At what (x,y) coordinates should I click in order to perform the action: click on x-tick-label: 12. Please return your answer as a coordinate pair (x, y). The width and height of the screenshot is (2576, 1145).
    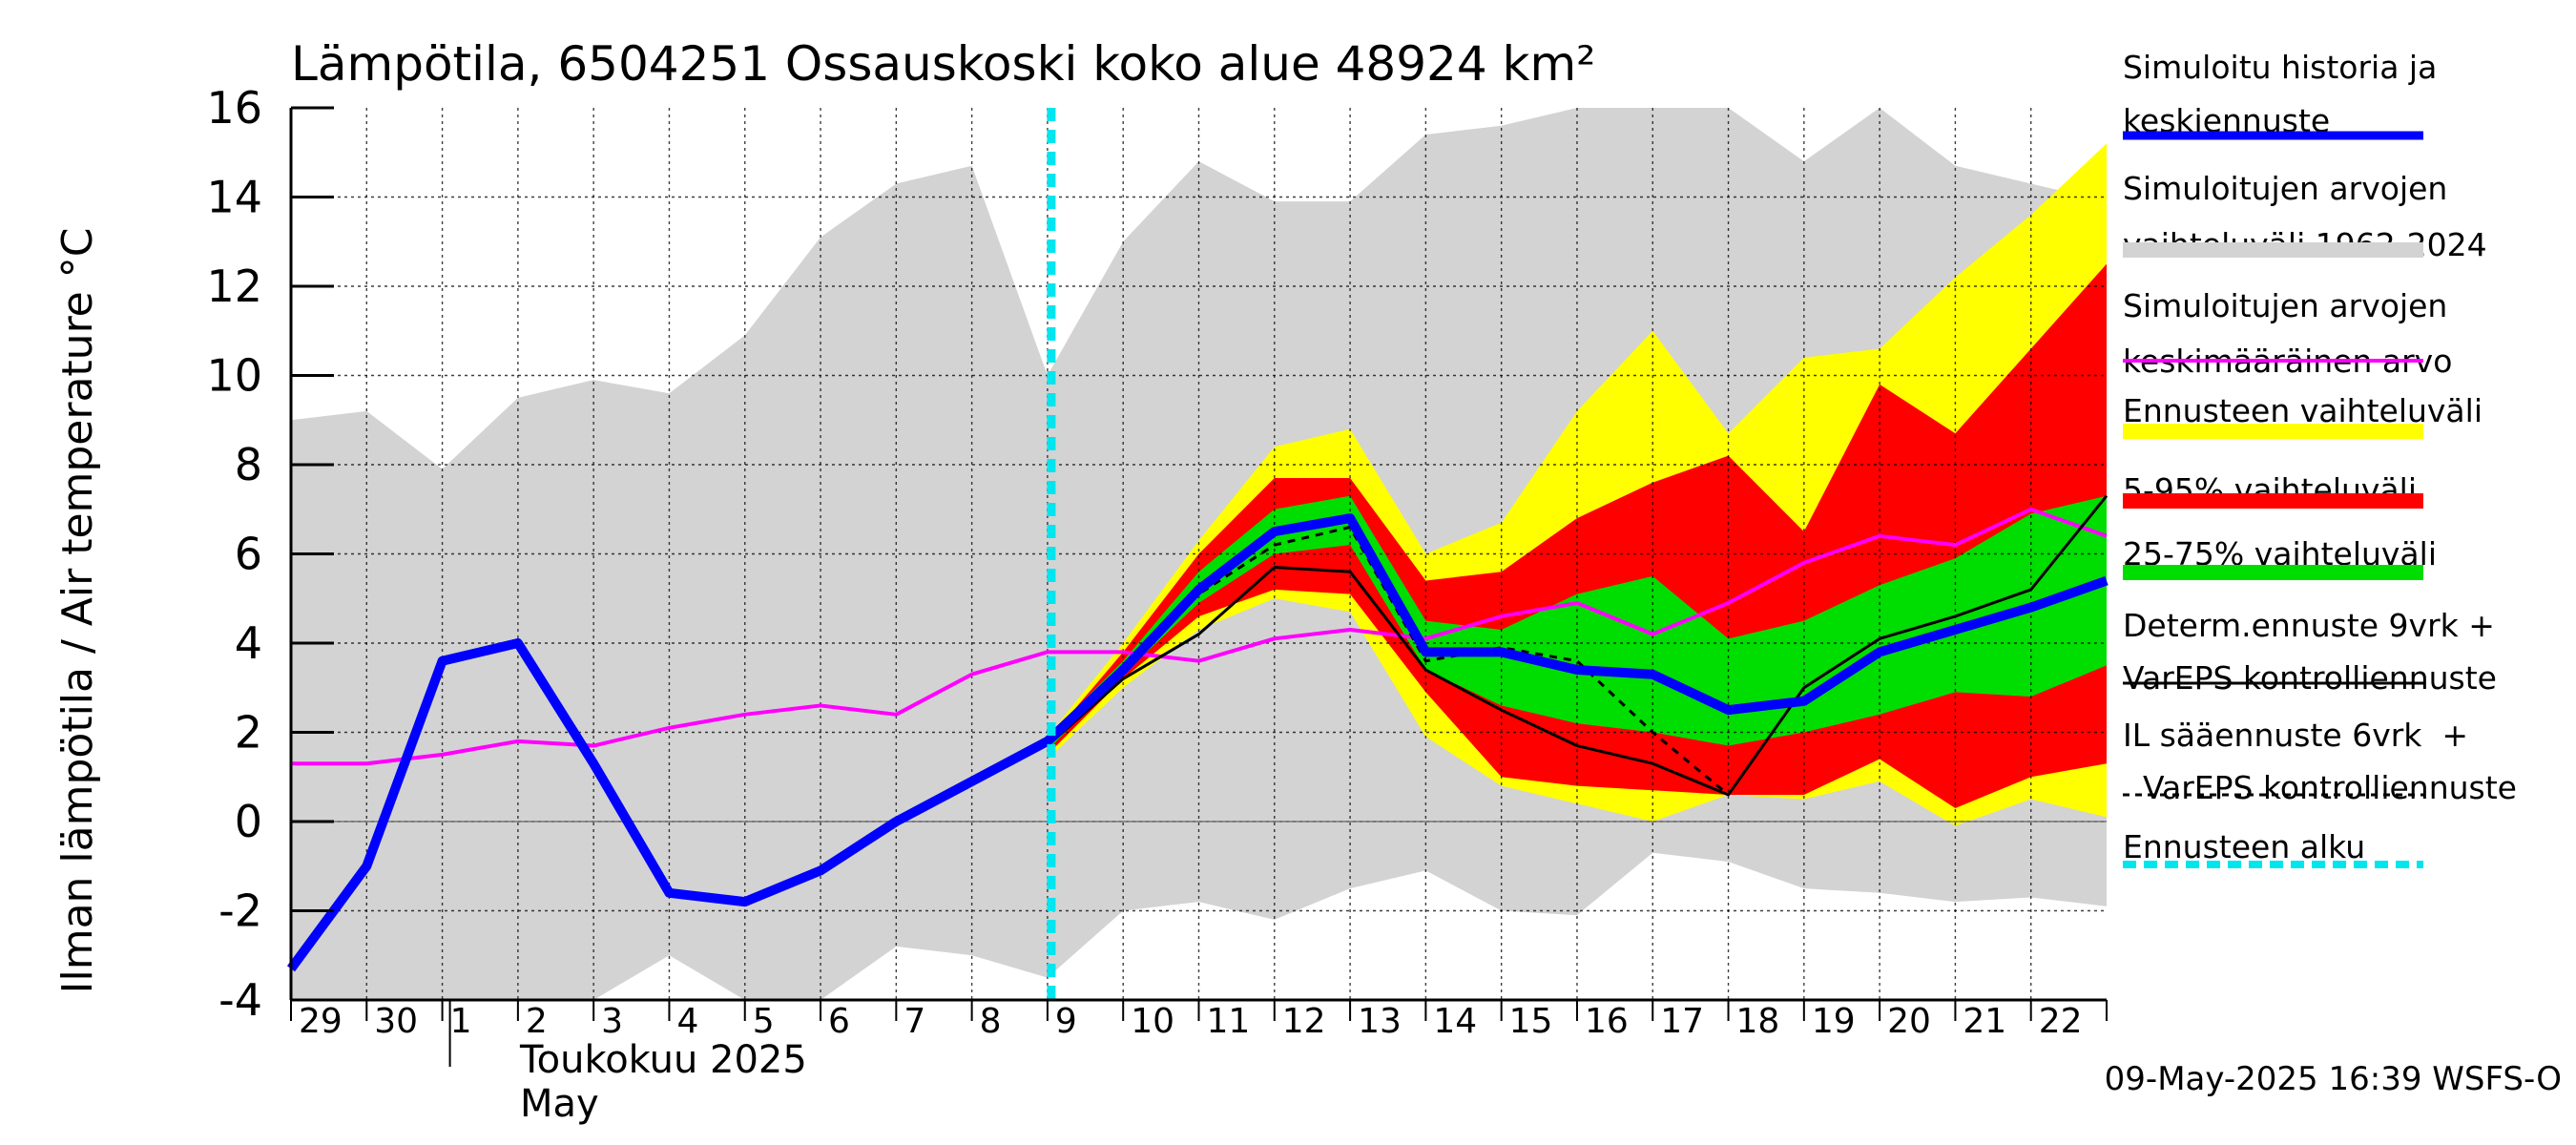
    Looking at the image, I should click on (1304, 1022).